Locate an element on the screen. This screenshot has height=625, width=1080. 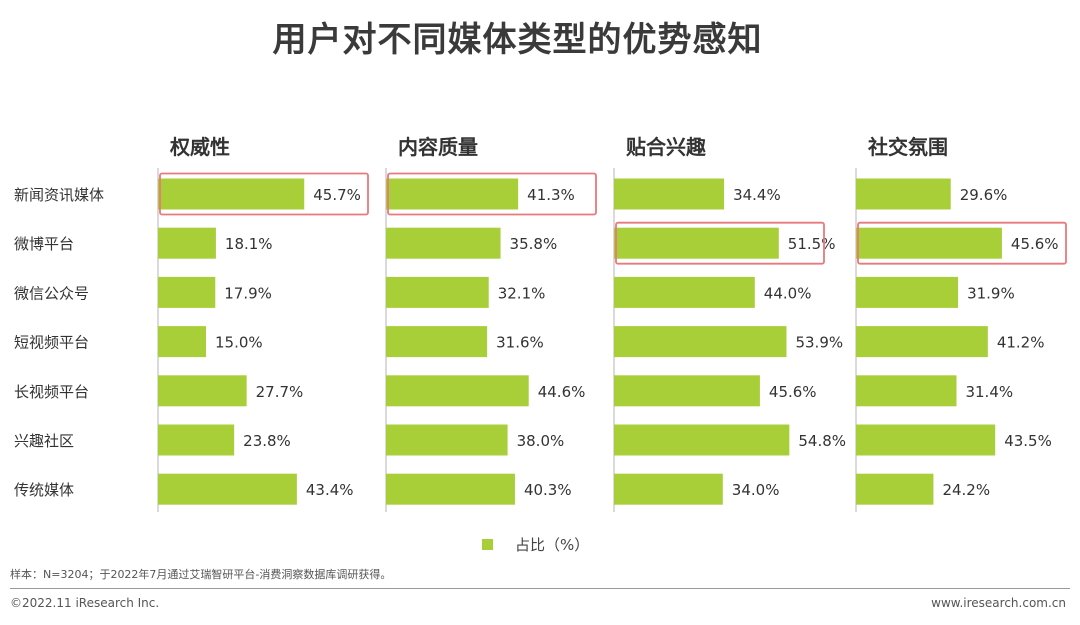
data-label: 41.2% is located at coordinates (1021, 343).